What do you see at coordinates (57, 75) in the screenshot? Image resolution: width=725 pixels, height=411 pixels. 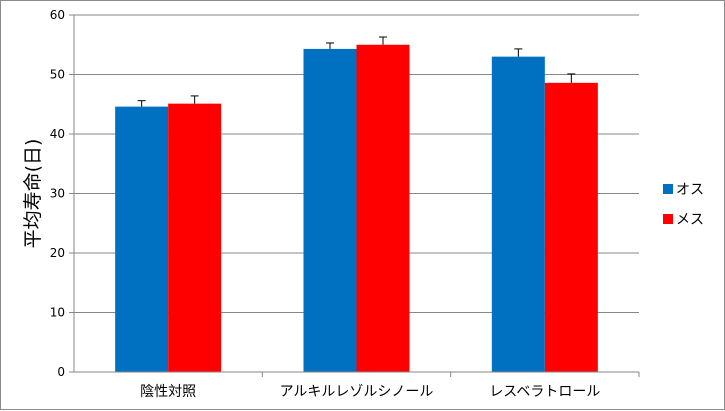 I see `y-tick-label: 50` at bounding box center [57, 75].